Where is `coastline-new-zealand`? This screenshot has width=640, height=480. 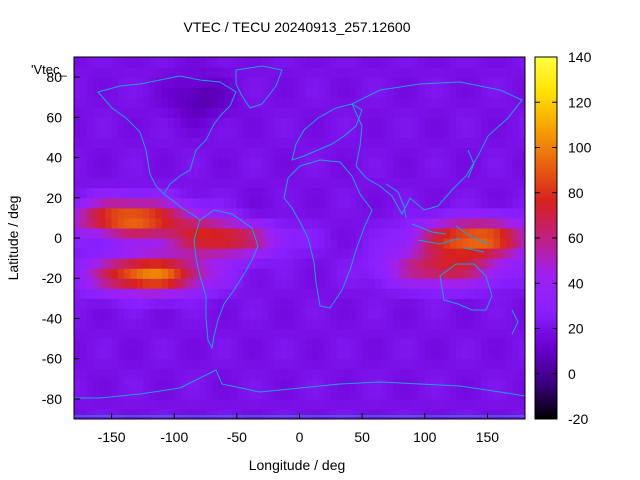 coastline-new-zealand is located at coordinates (515, 322).